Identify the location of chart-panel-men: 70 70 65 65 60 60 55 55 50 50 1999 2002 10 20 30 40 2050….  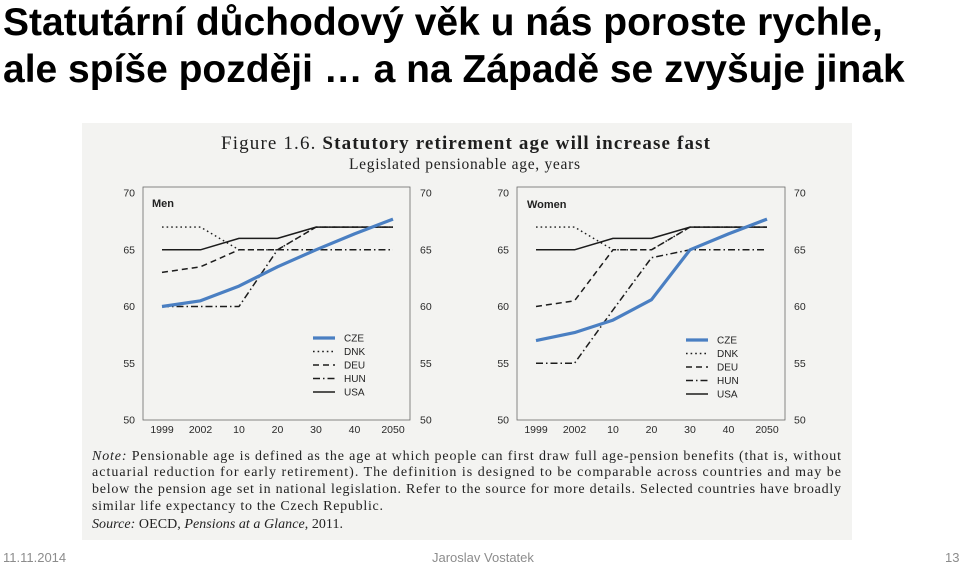
(277, 311).